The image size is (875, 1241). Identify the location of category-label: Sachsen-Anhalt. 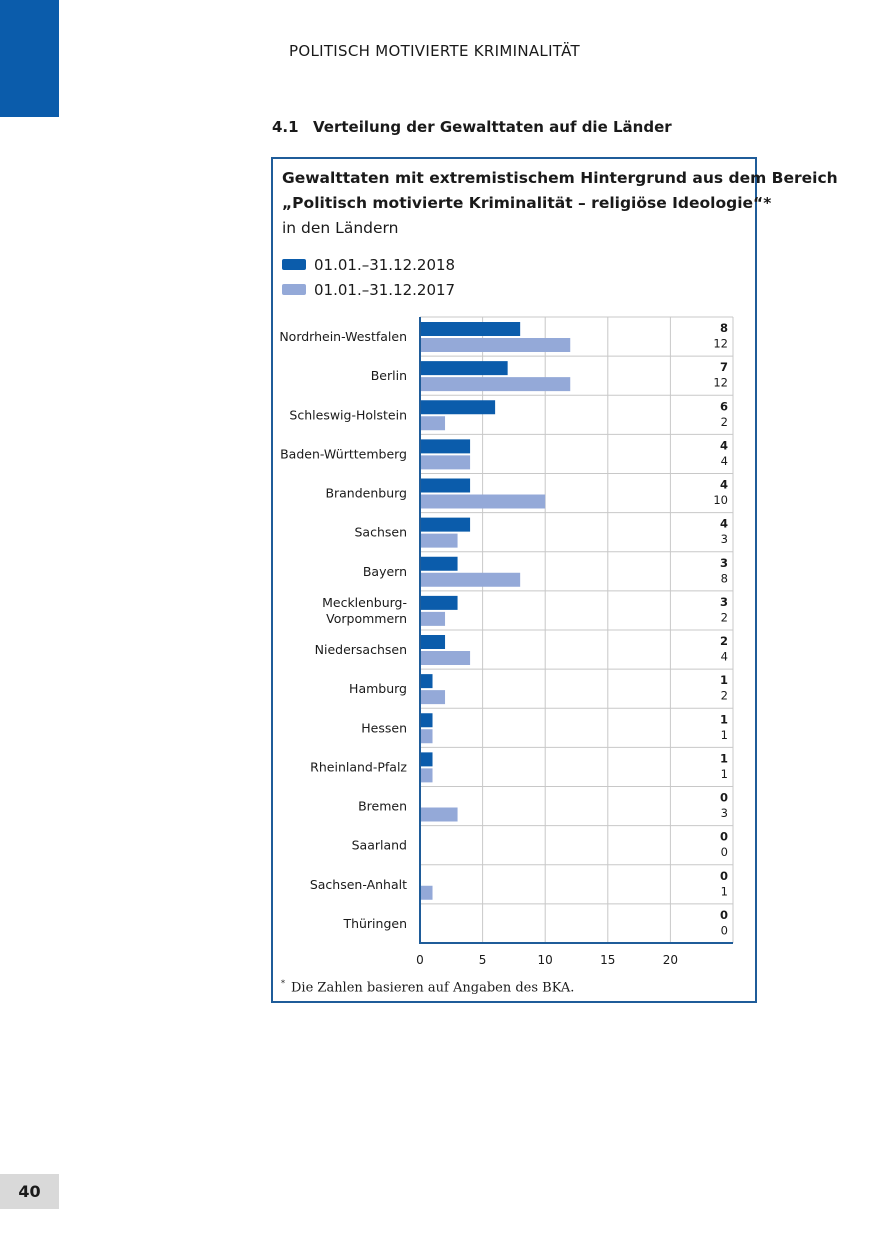
(358, 884).